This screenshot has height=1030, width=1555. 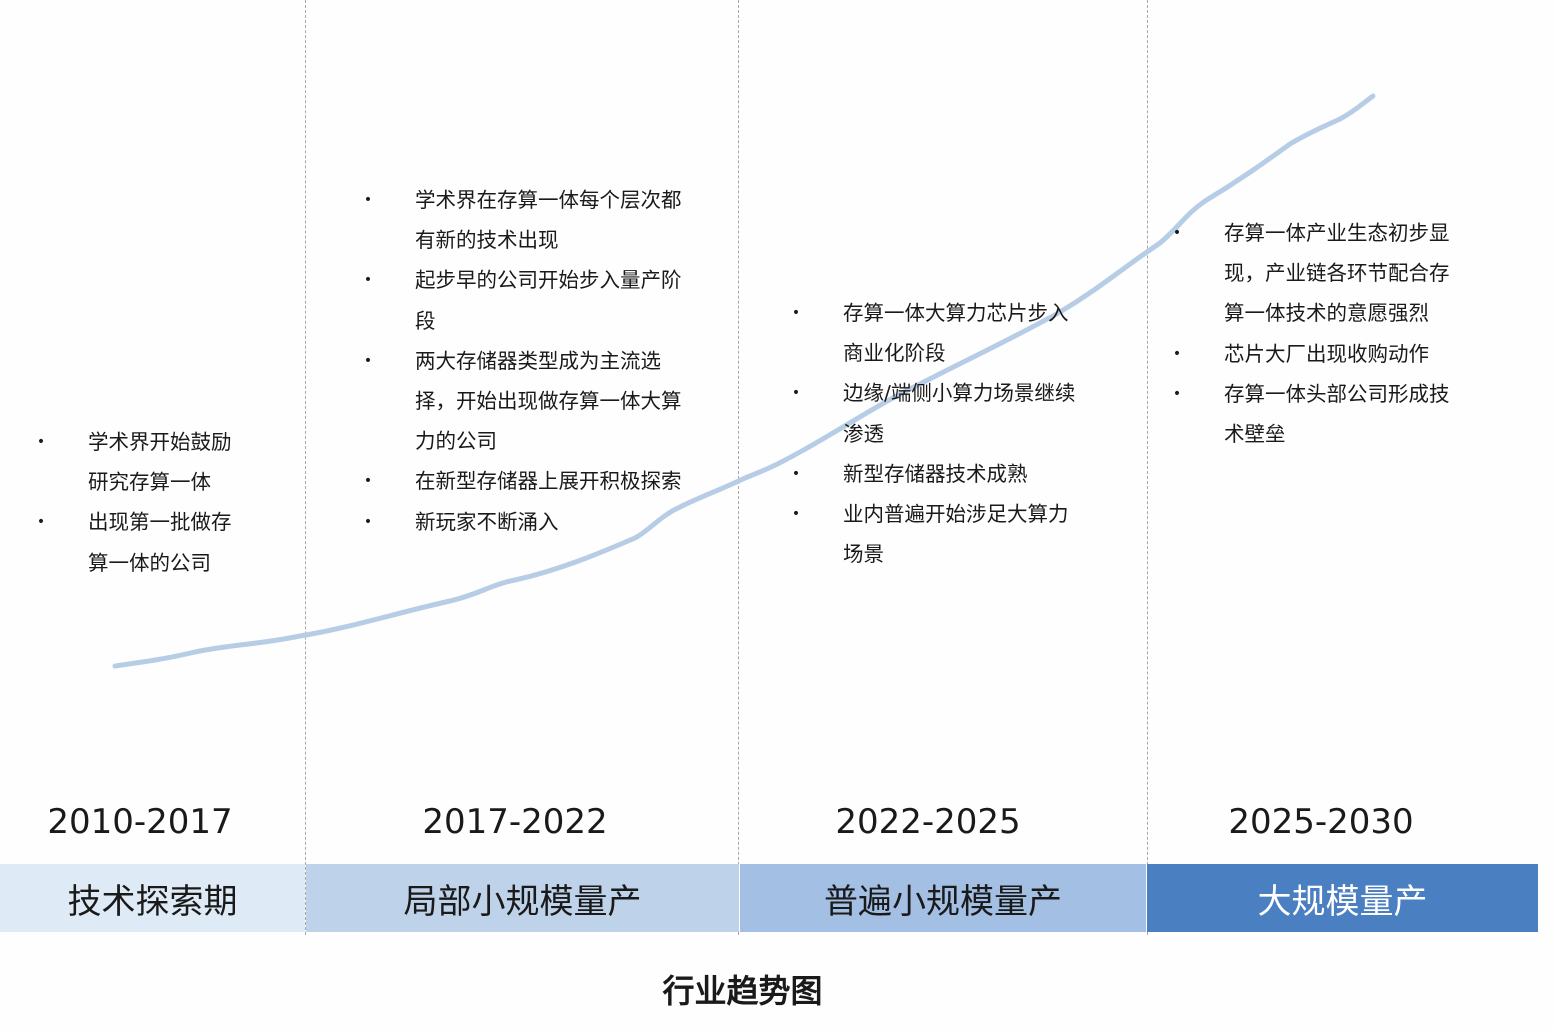 What do you see at coordinates (1326, 353) in the screenshot?
I see `bullet-text: 芯片大厂出现收购动作` at bounding box center [1326, 353].